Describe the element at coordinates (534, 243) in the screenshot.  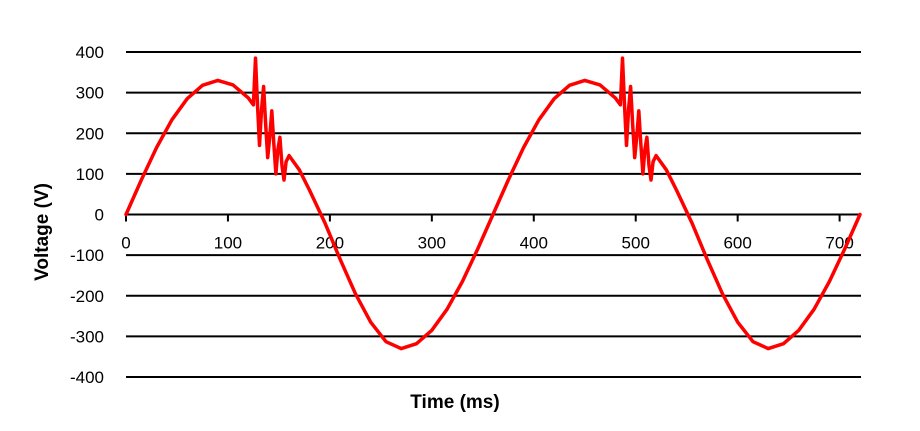
I see `x-tick-label: 400` at that location.